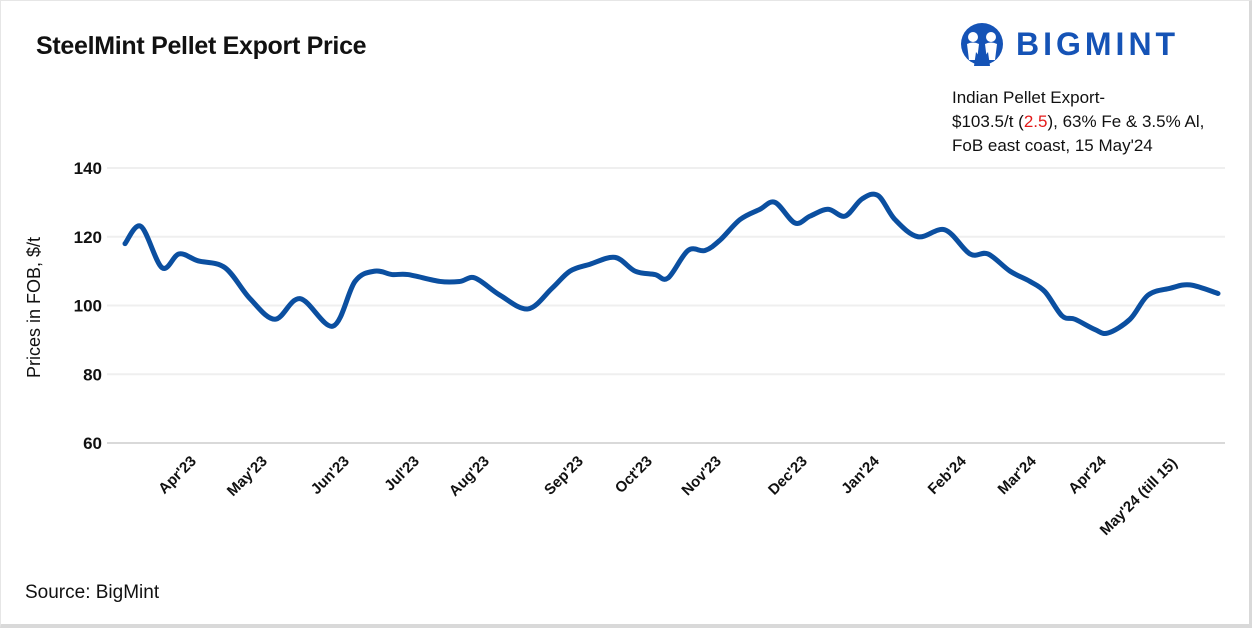 The height and width of the screenshot is (628, 1252). I want to click on x-tick-label: Nov'23, so click(701, 476).